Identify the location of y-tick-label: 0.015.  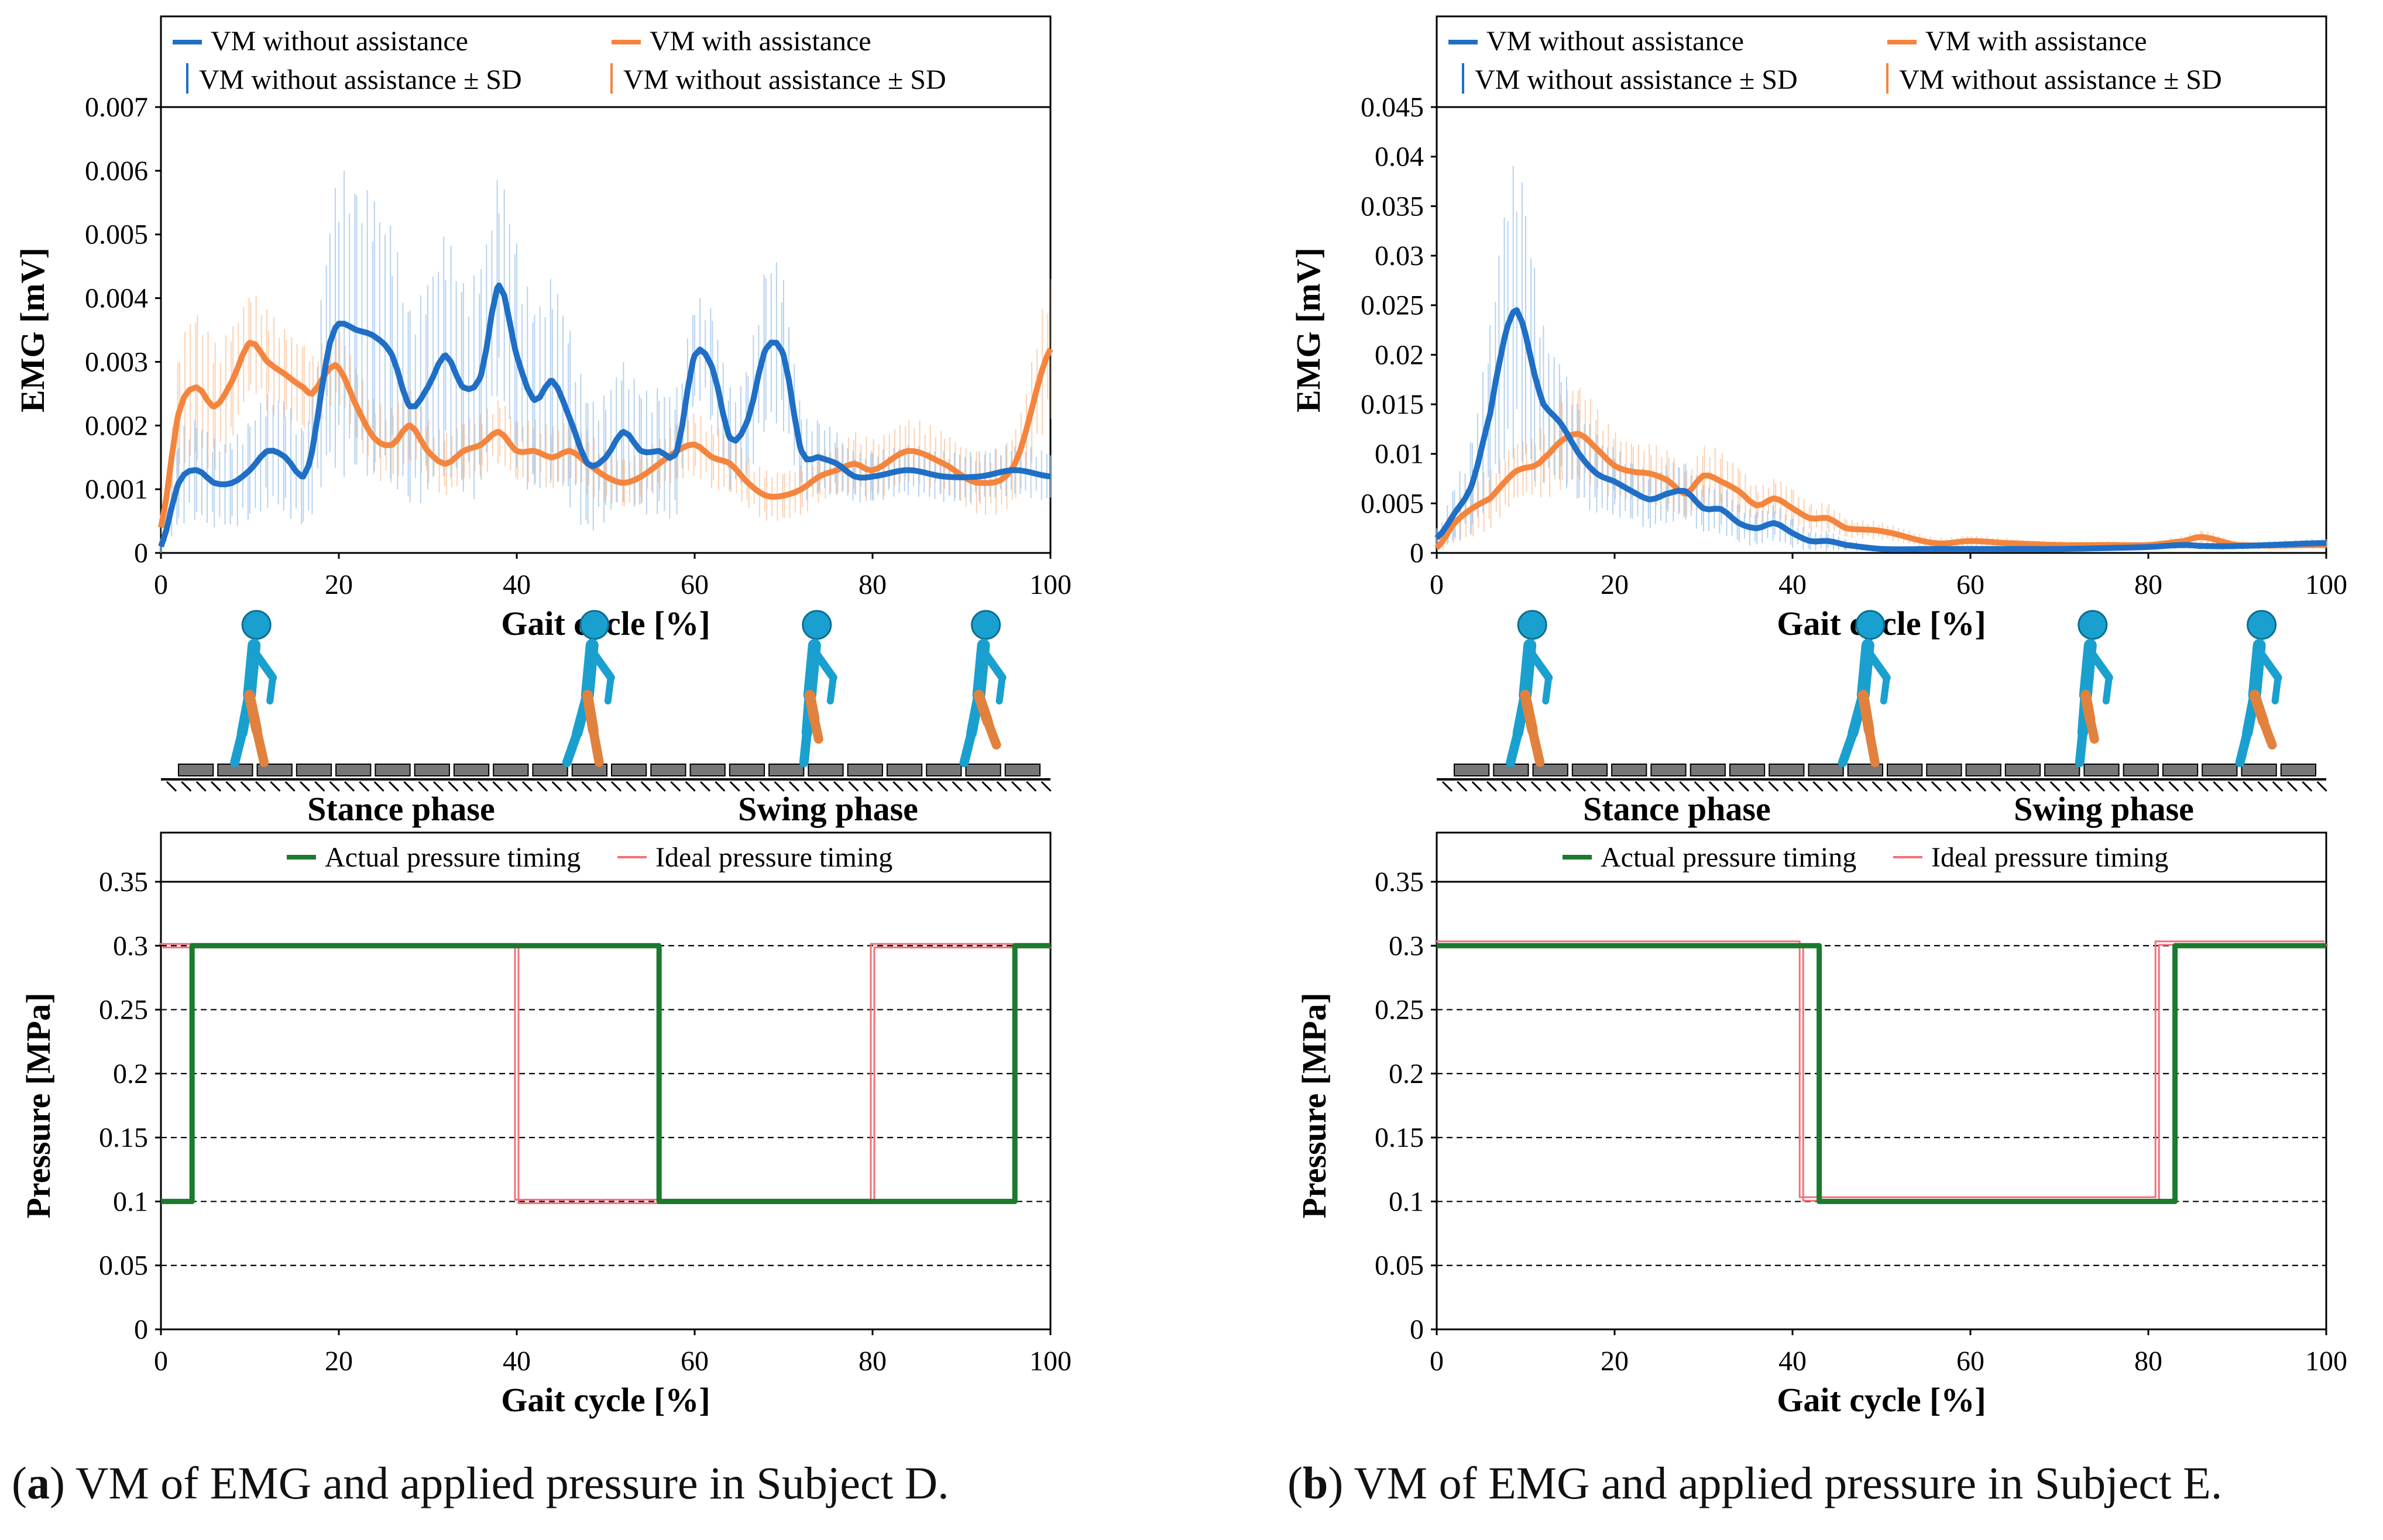
(1392, 404).